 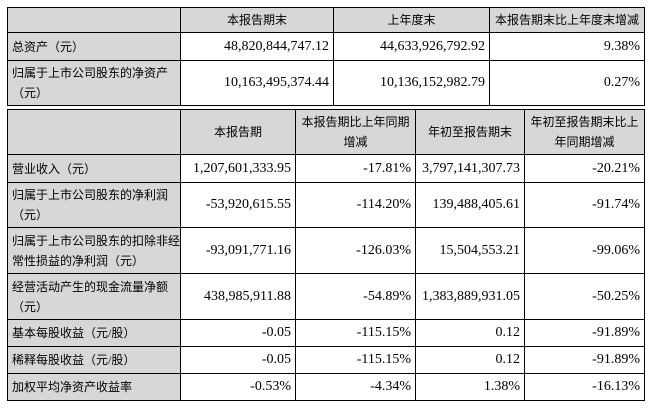 I want to click on value-cell: -0.53%, so click(x=238, y=387).